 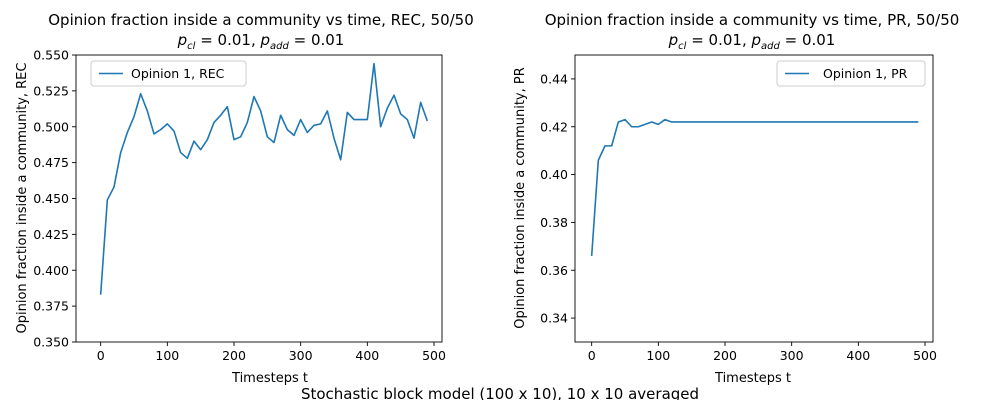 I want to click on y-tick-label: 0.36, so click(x=554, y=270).